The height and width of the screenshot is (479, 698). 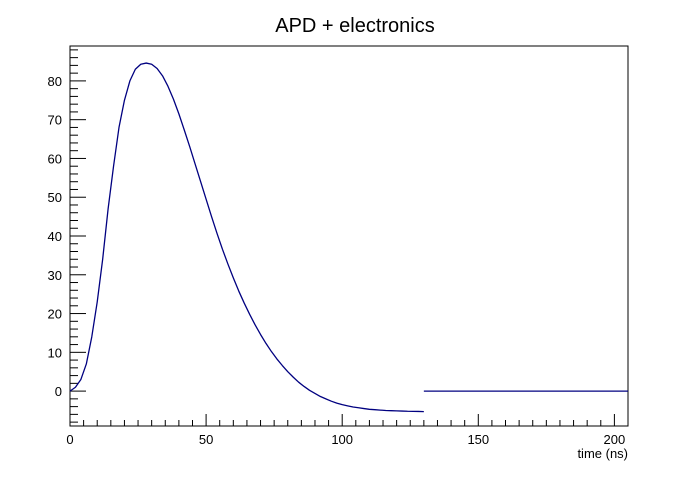 I want to click on y-tick-label: 30, so click(x=55, y=275).